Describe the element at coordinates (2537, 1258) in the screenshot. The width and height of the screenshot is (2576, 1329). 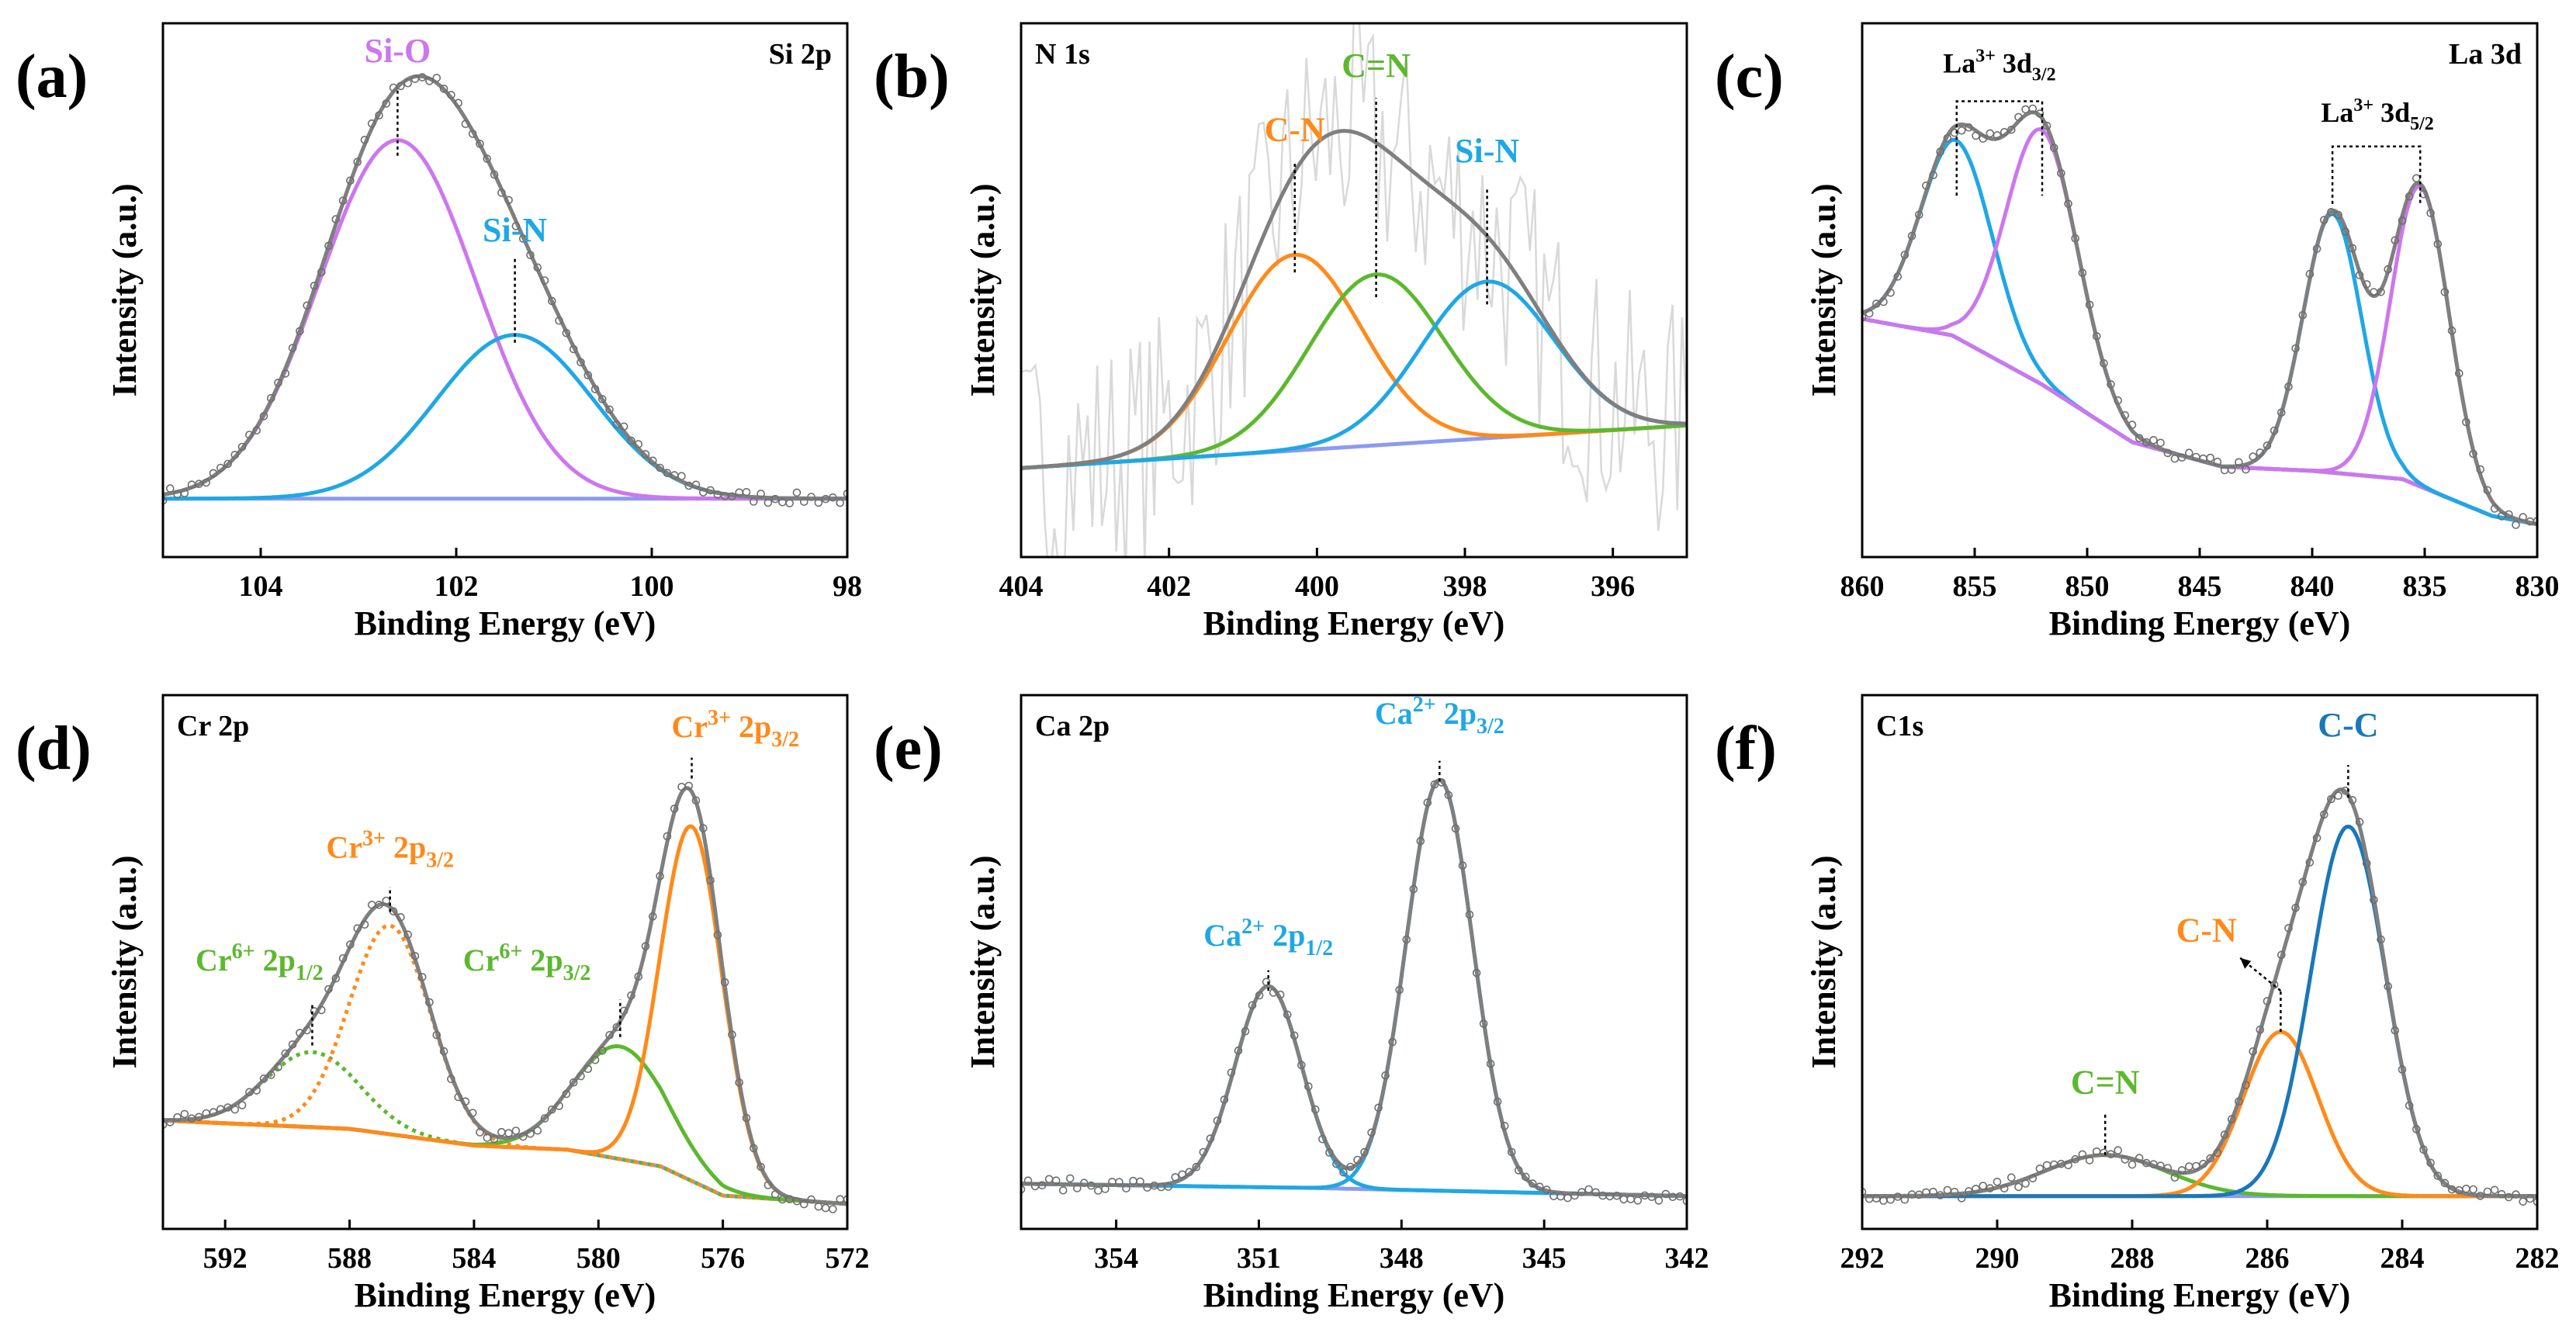
I see `x-tick-label: 282` at that location.